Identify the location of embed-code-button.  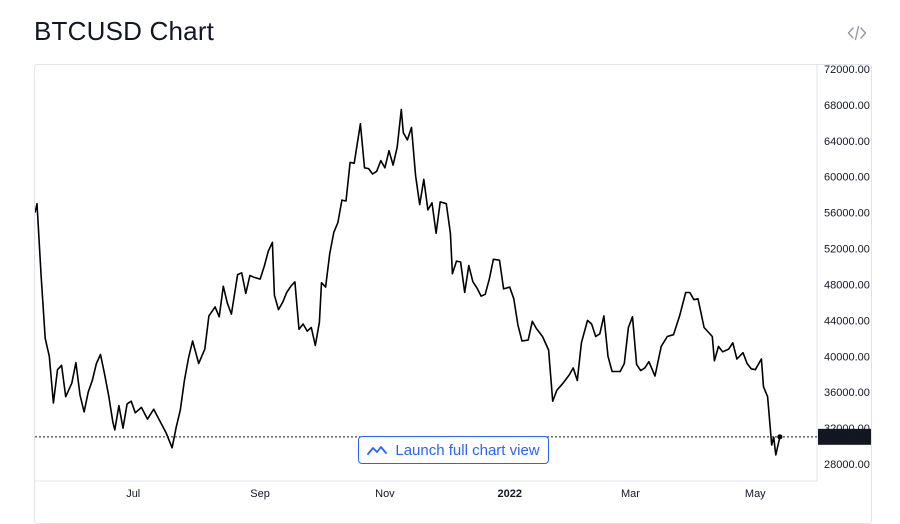
(857, 33).